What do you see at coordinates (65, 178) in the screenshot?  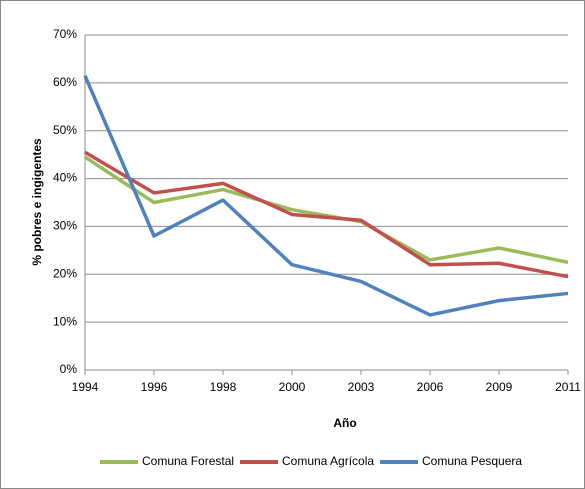 I see `y-tick-label: 40%` at bounding box center [65, 178].